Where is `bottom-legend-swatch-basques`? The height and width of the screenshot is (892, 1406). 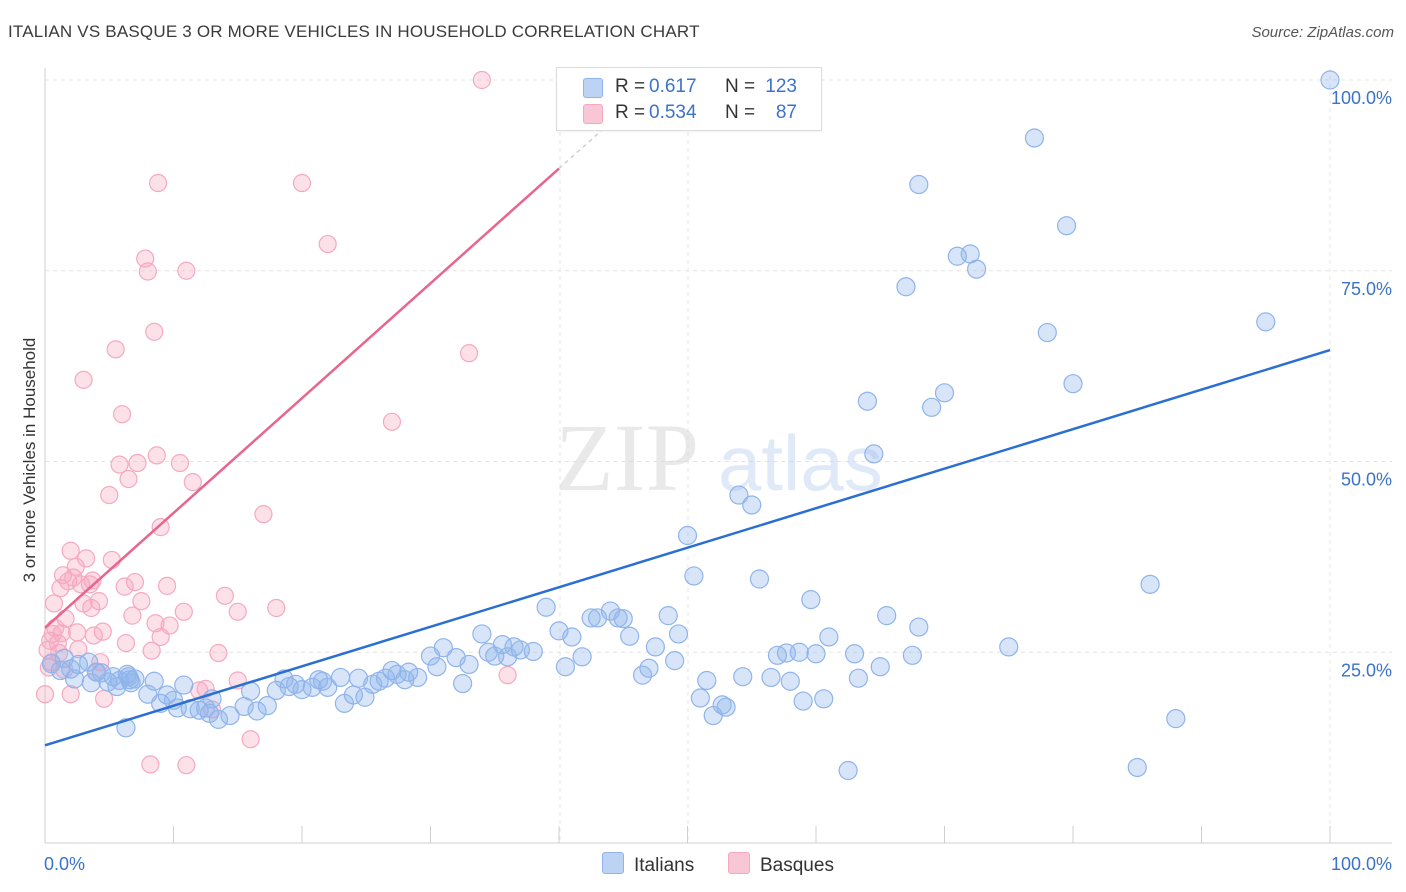
bottom-legend-swatch-basques is located at coordinates (739, 863).